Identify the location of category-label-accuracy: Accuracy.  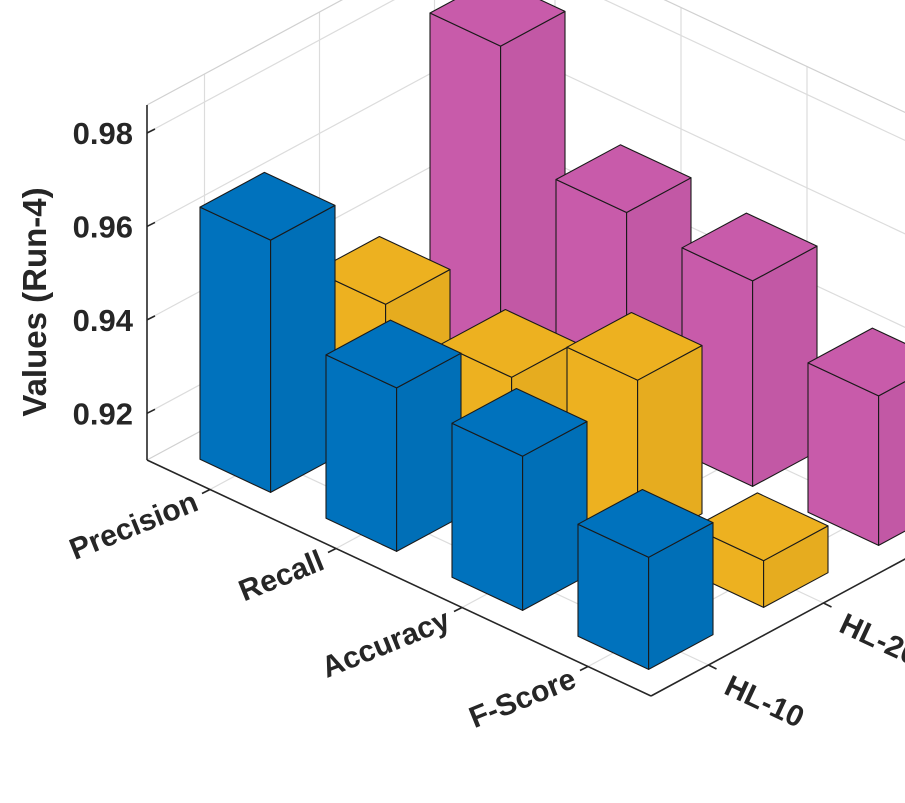
(386, 643).